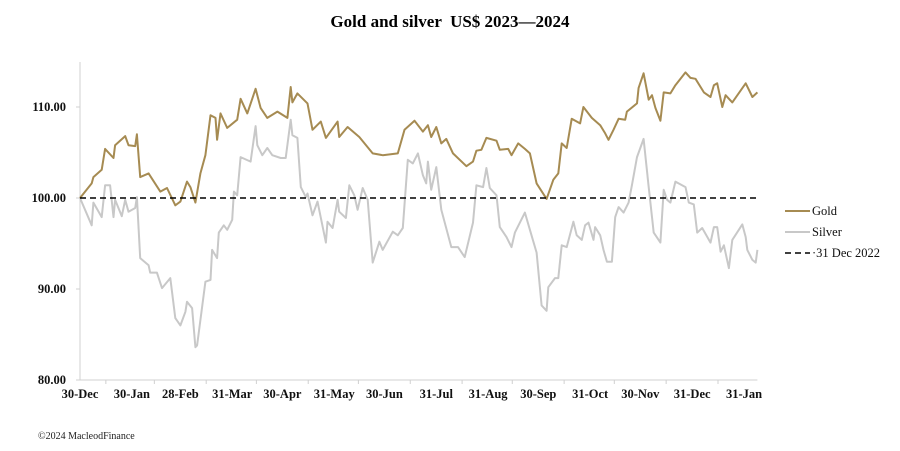  What do you see at coordinates (232, 394) in the screenshot?
I see `x-tick-label: 31-Mar` at bounding box center [232, 394].